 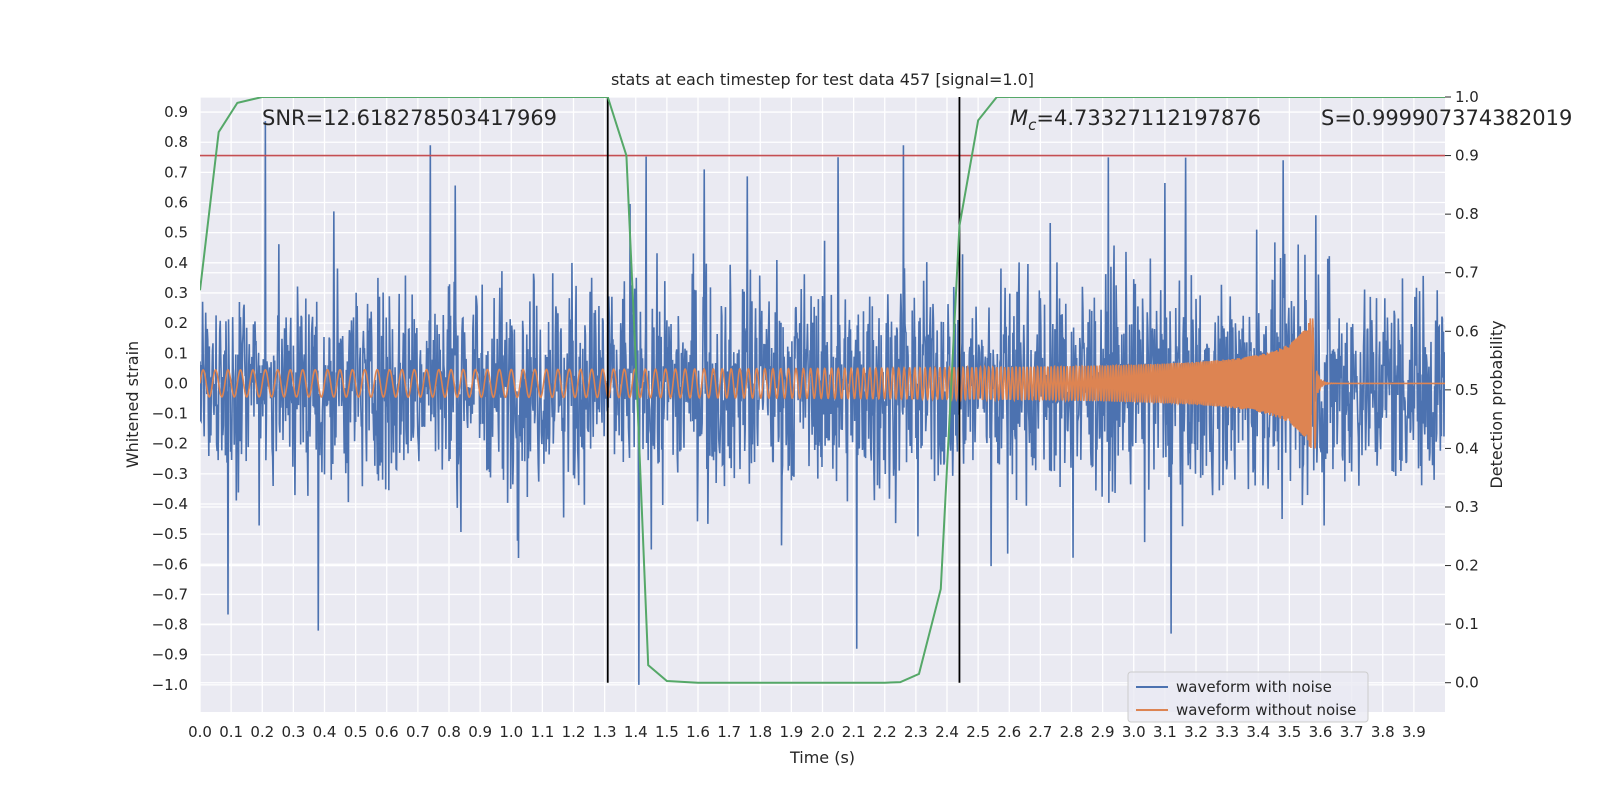 I want to click on x-tick-label: 1.7, so click(x=729, y=732).